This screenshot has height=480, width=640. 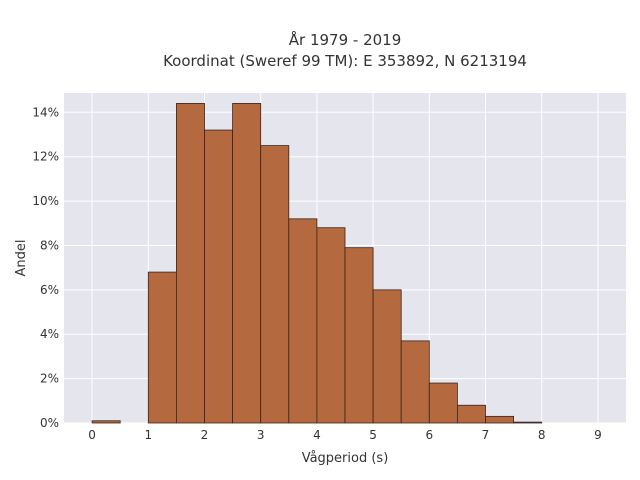 What do you see at coordinates (45, 201) in the screenshot?
I see `y-tick-label: 10%` at bounding box center [45, 201].